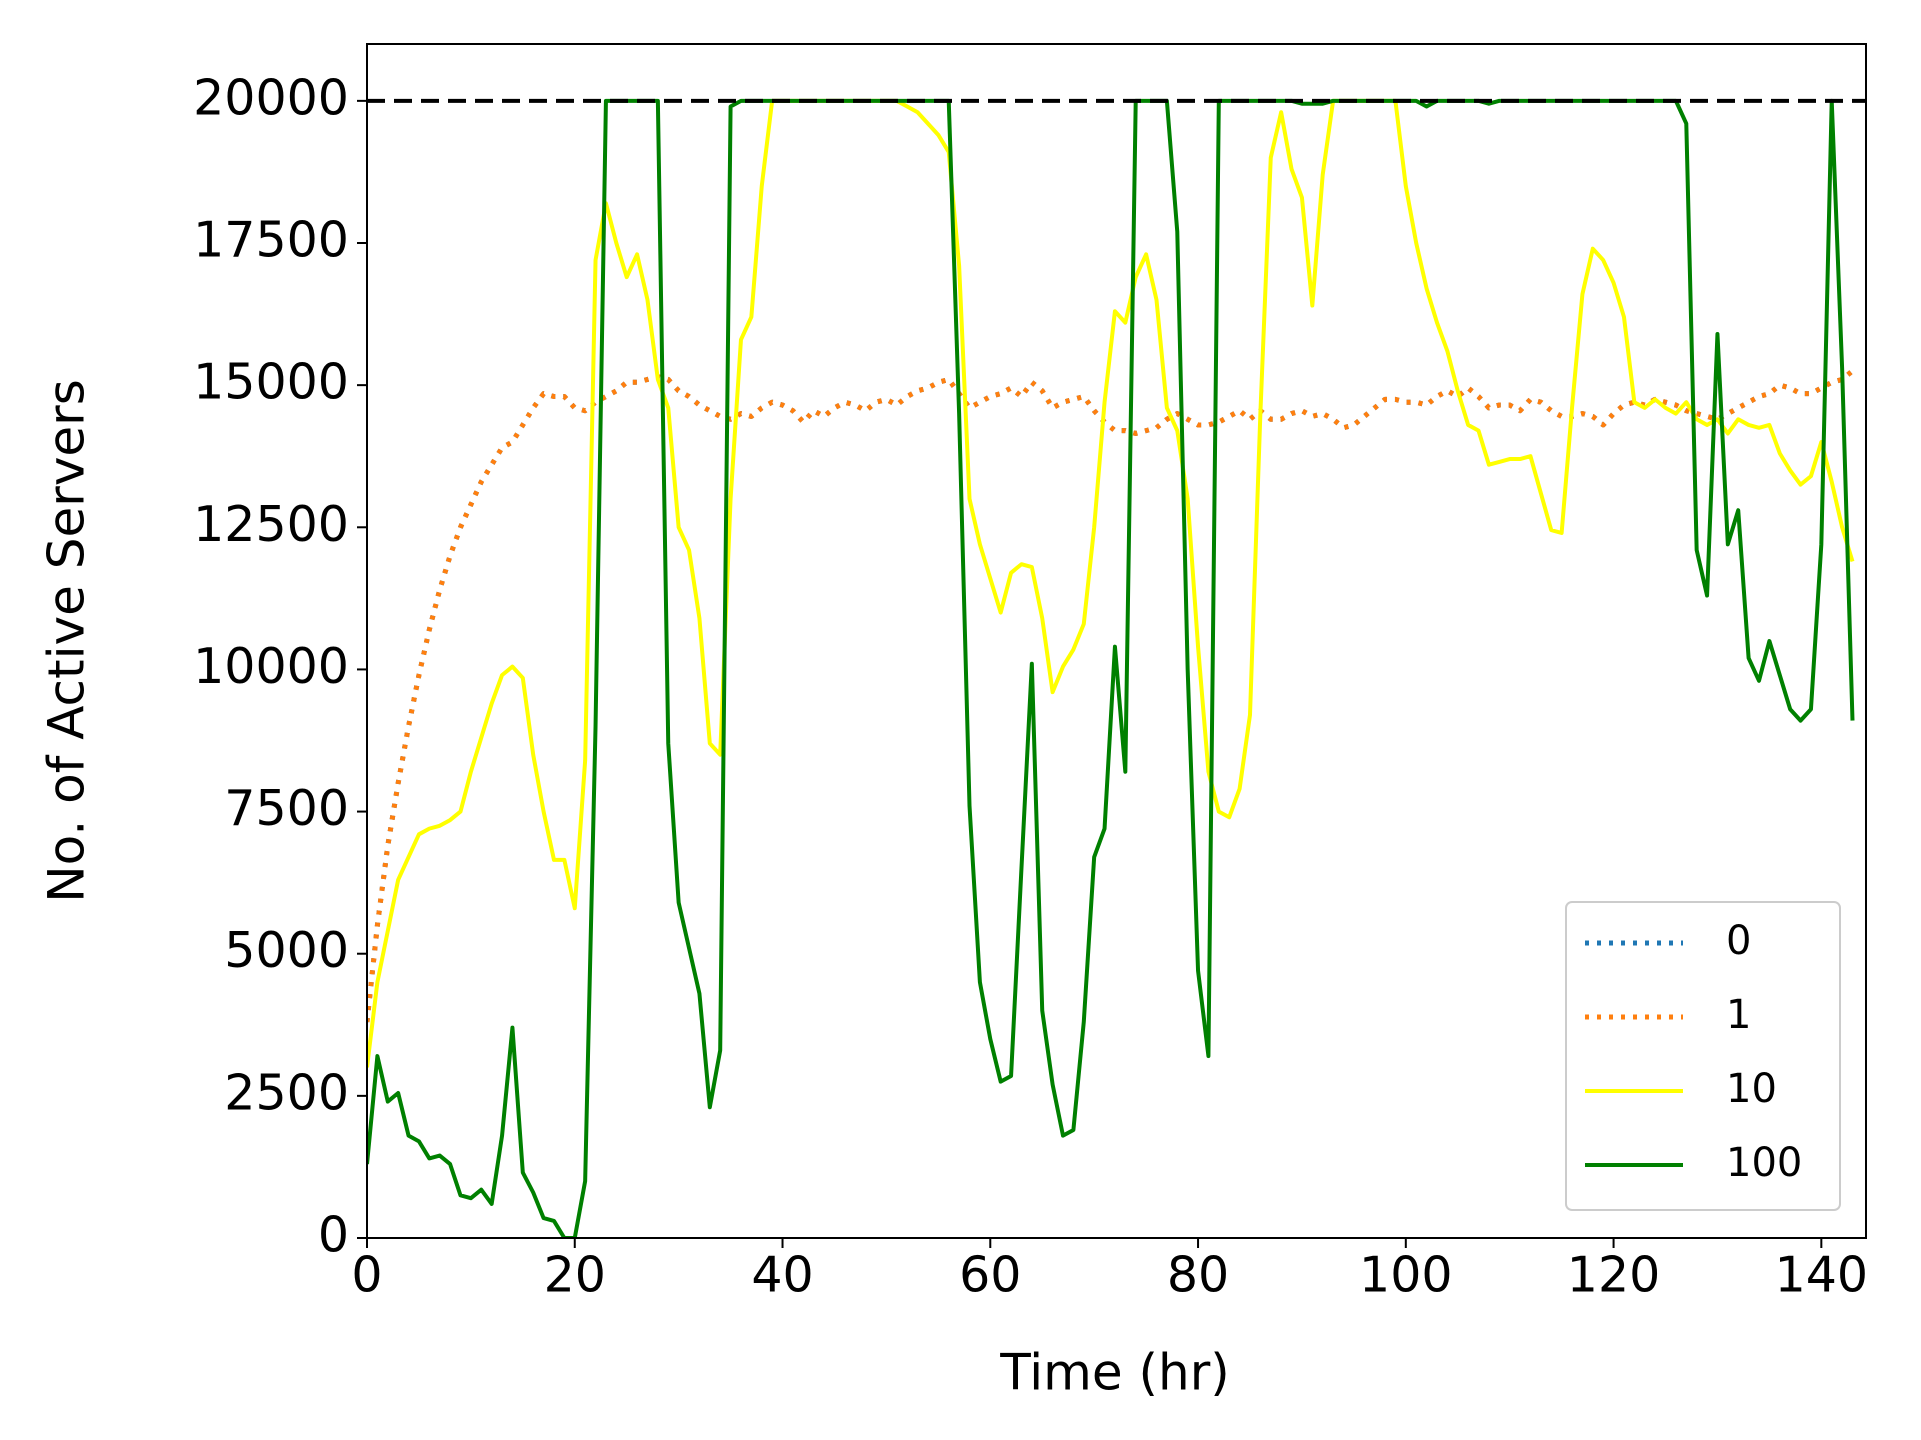  Describe the element at coordinates (1822, 1275) in the screenshot. I see `x-tick-label: 140` at that location.